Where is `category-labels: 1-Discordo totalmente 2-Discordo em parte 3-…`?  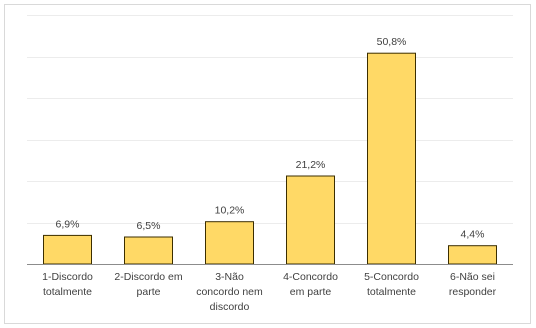 category-labels: 1-Discordo totalmente 2-Discordo em parte 3-… is located at coordinates (269, 292).